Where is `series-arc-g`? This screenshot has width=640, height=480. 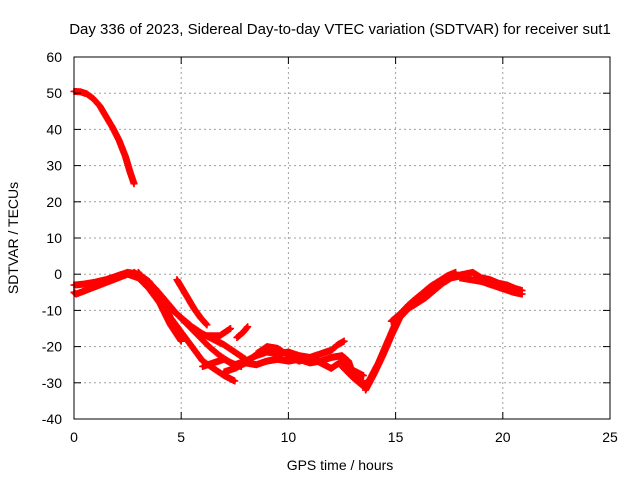 series-arc-g is located at coordinates (242, 332).